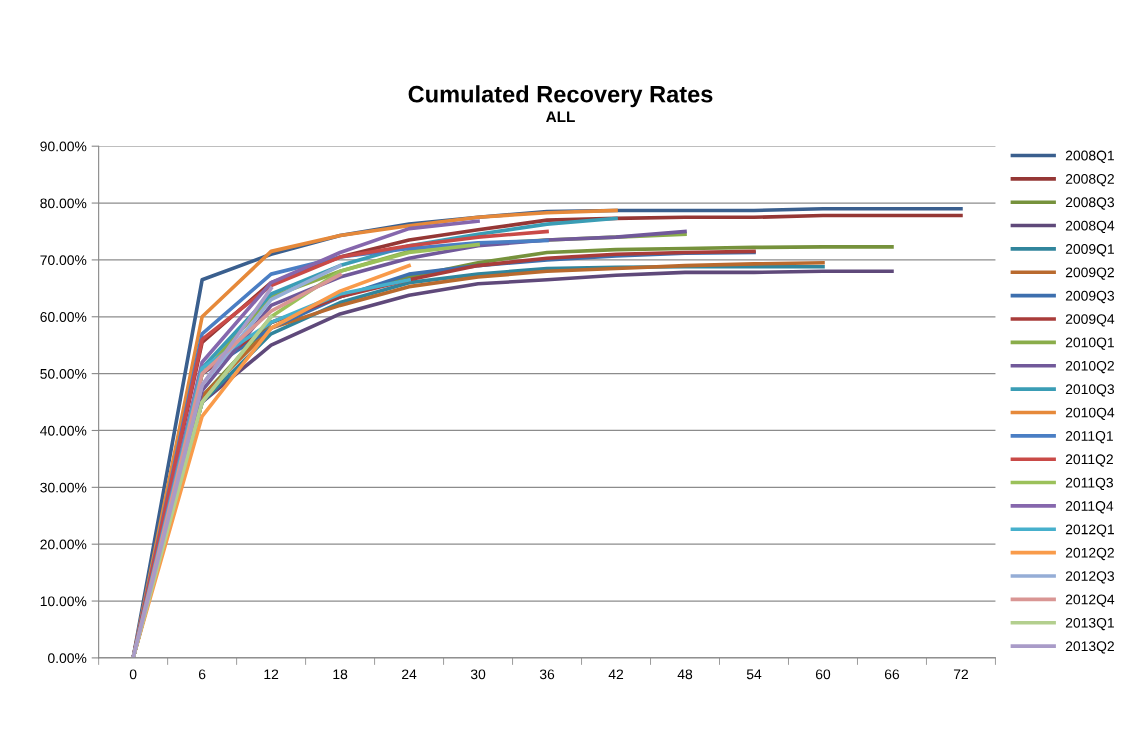 This screenshot has width=1121, height=731. Describe the element at coordinates (133, 674) in the screenshot. I see `x-tick-label: 0` at that location.